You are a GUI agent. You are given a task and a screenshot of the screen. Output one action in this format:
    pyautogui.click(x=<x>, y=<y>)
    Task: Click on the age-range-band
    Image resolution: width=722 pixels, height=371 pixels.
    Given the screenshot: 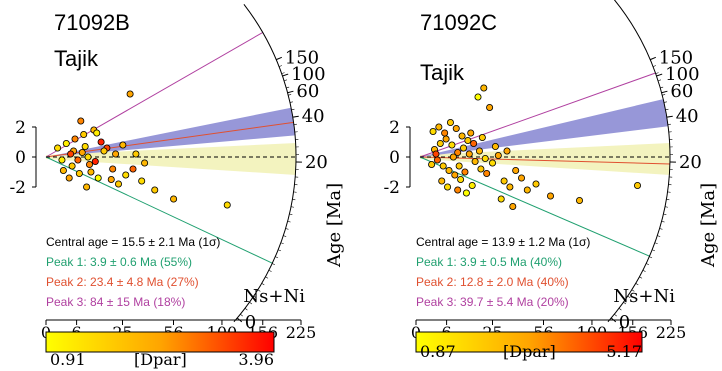 What is the action you would take?
    pyautogui.click(x=171, y=132)
    